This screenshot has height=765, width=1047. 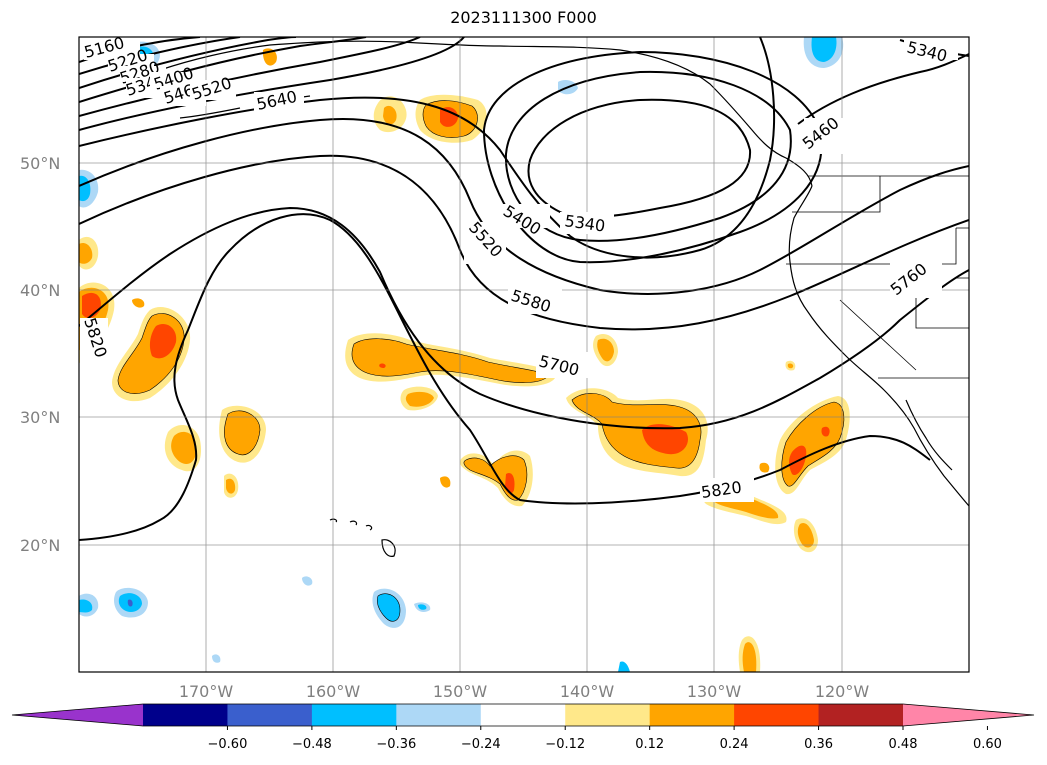 What do you see at coordinates (929, 435) in the screenshot?
I see `baja-coast` at bounding box center [929, 435].